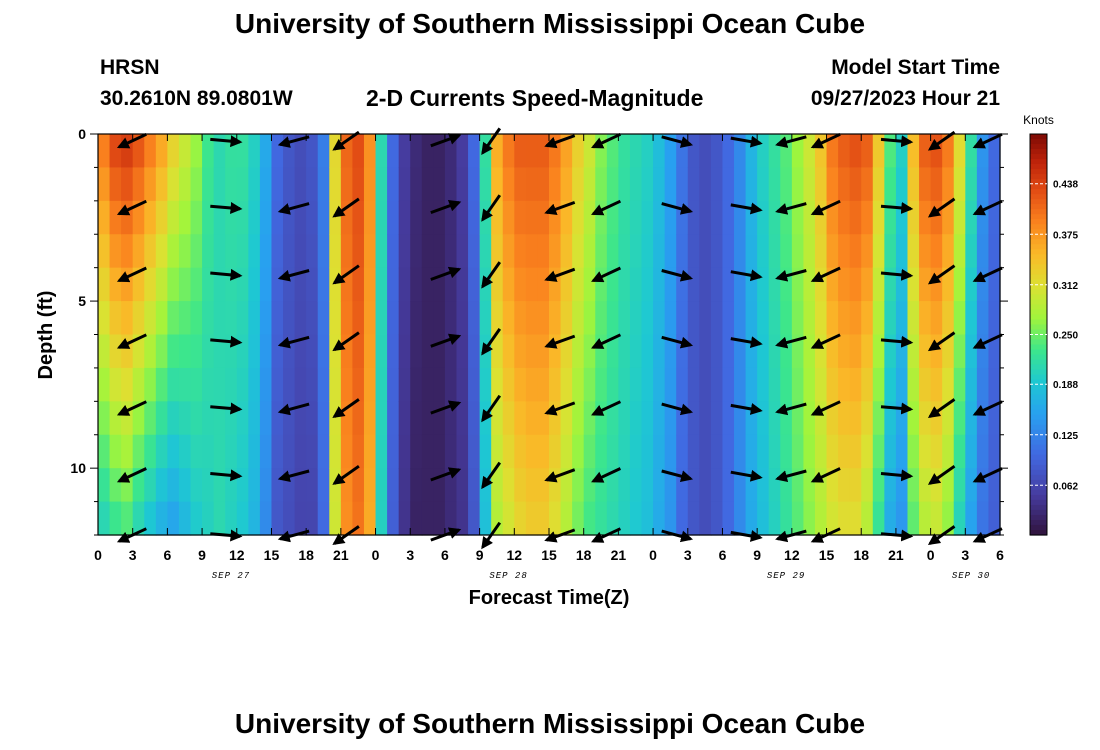 This screenshot has width=1100, height=750. Describe the element at coordinates (1065, 185) in the screenshot. I see `colorbar-tick-label: 0.438` at that location.